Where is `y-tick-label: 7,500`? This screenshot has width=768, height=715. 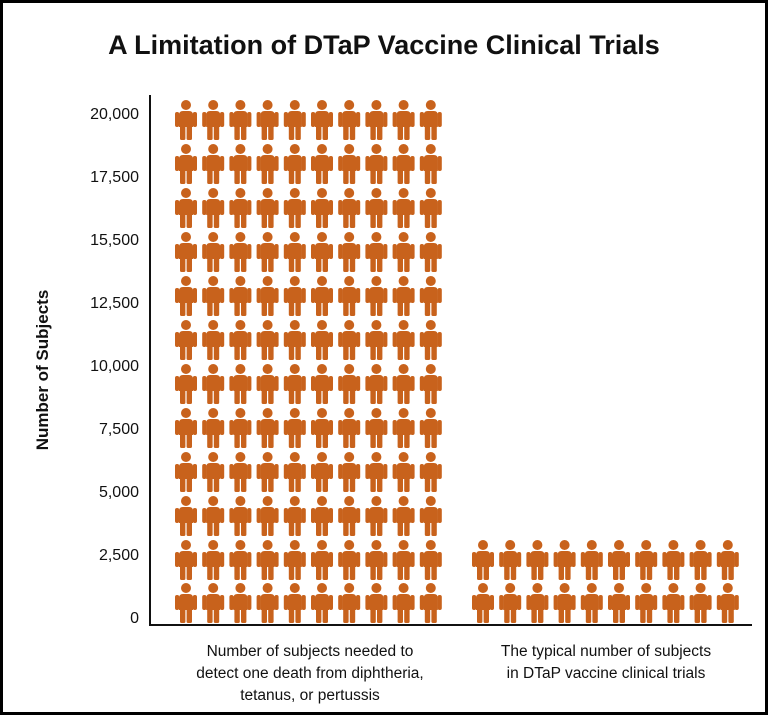
y-tick-label: 7,500 is located at coordinates (119, 429).